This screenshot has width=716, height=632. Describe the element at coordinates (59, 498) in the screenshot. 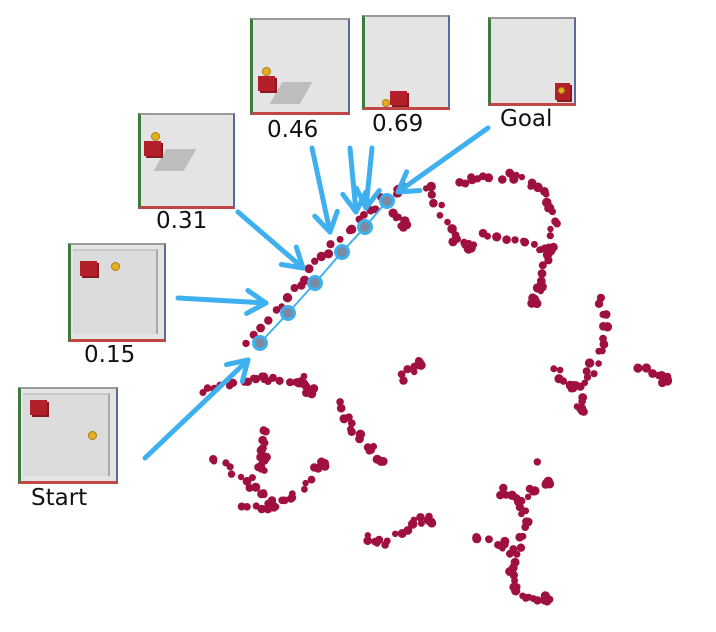

I see `label-start: Start` at that location.